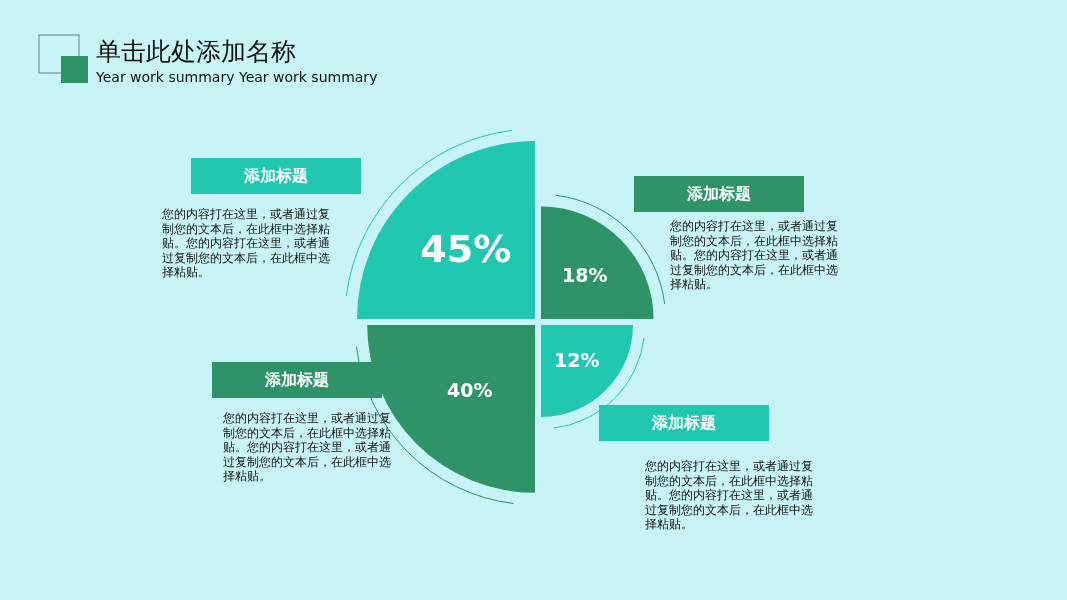 The height and width of the screenshot is (600, 1067). I want to click on data-label: 45%, so click(466, 249).